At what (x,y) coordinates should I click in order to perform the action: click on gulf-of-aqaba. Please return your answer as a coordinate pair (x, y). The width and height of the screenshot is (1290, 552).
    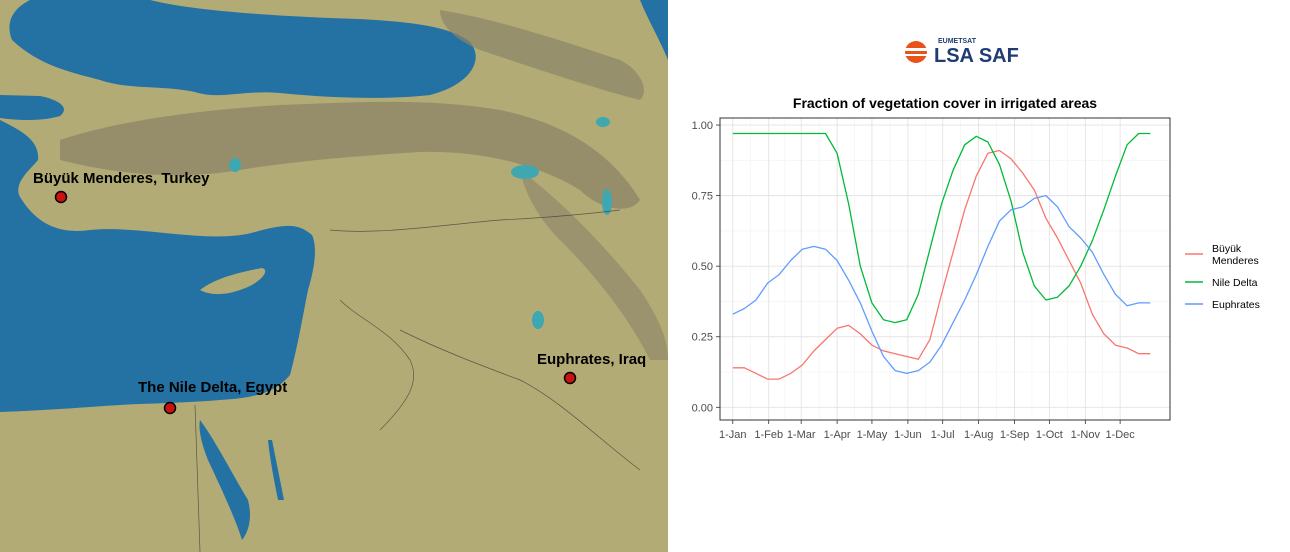
    Looking at the image, I should click on (276, 470).